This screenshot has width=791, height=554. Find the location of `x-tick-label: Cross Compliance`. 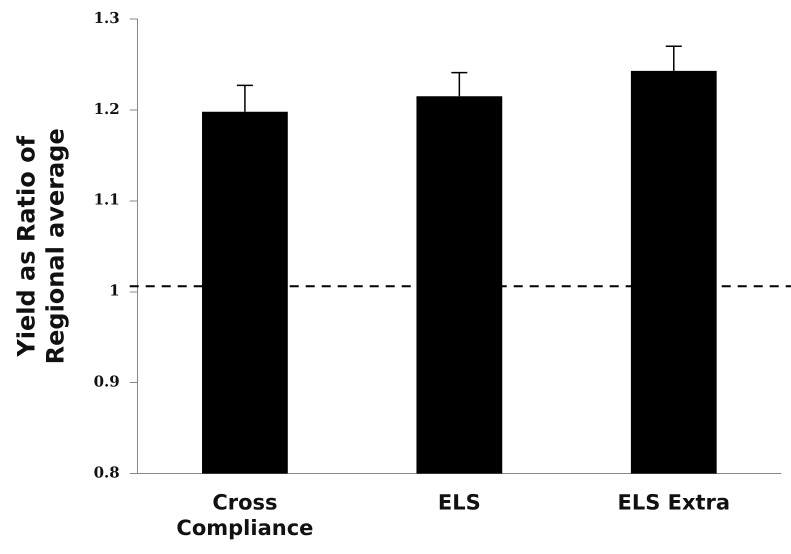

x-tick-label: Cross Compliance is located at coordinates (245, 515).